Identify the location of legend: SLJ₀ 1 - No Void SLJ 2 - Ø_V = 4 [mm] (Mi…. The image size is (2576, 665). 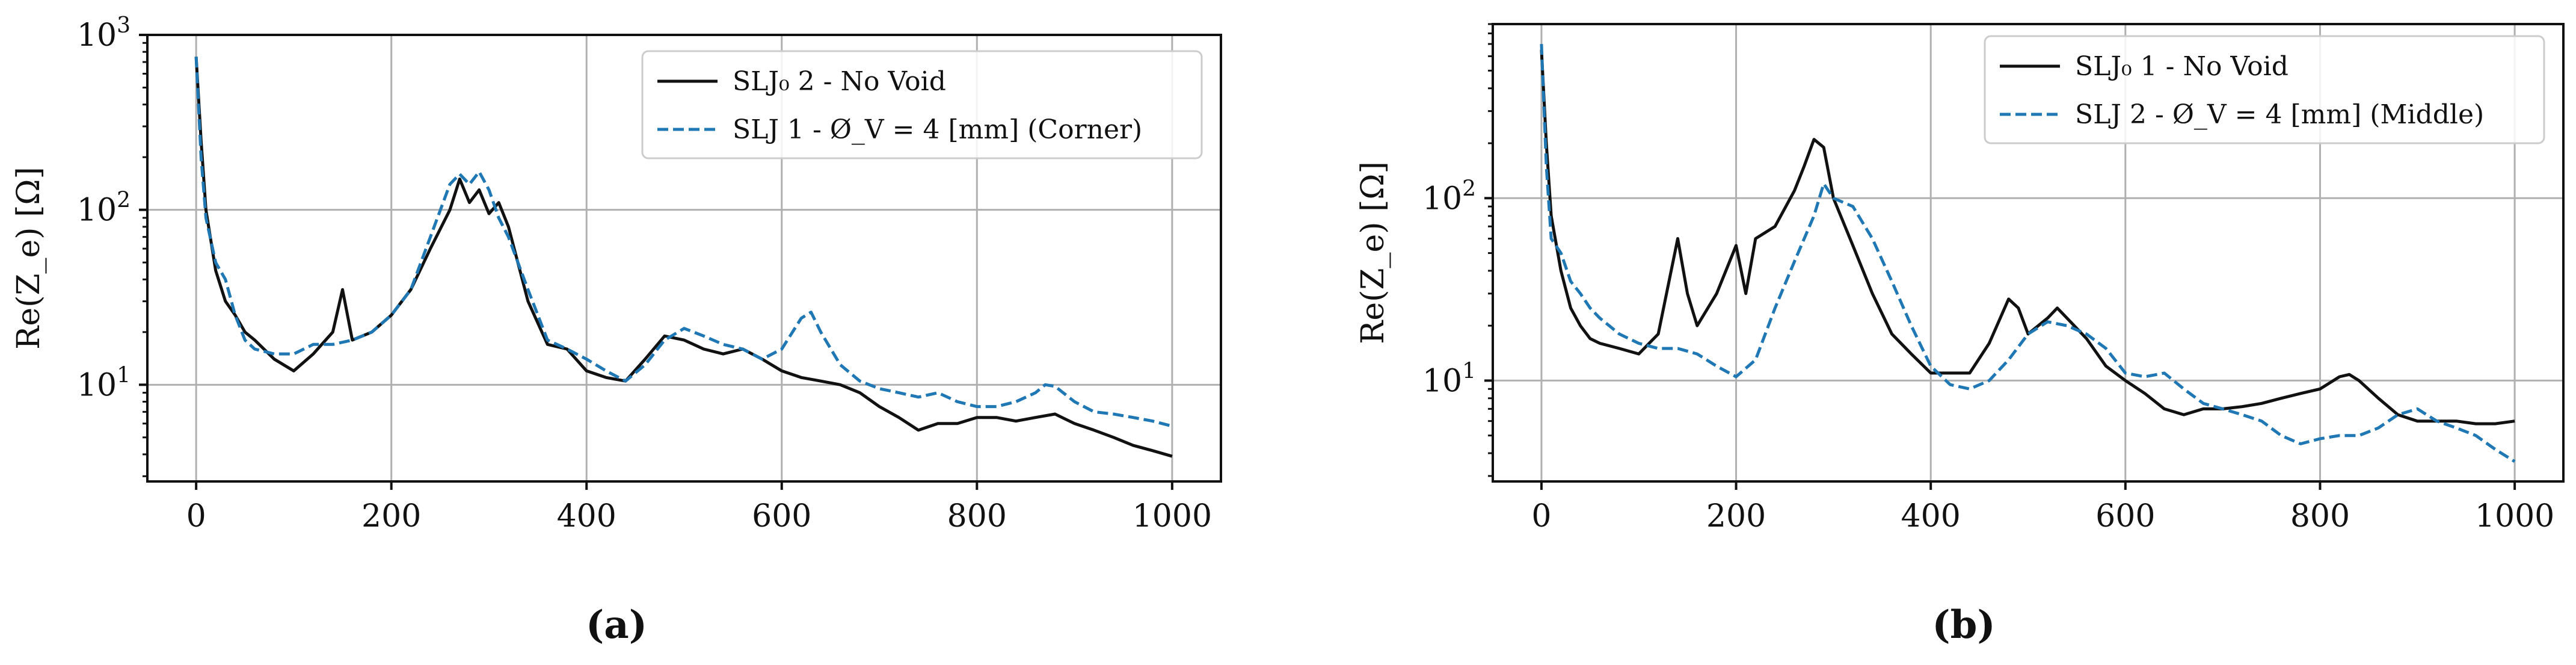
(2264, 89).